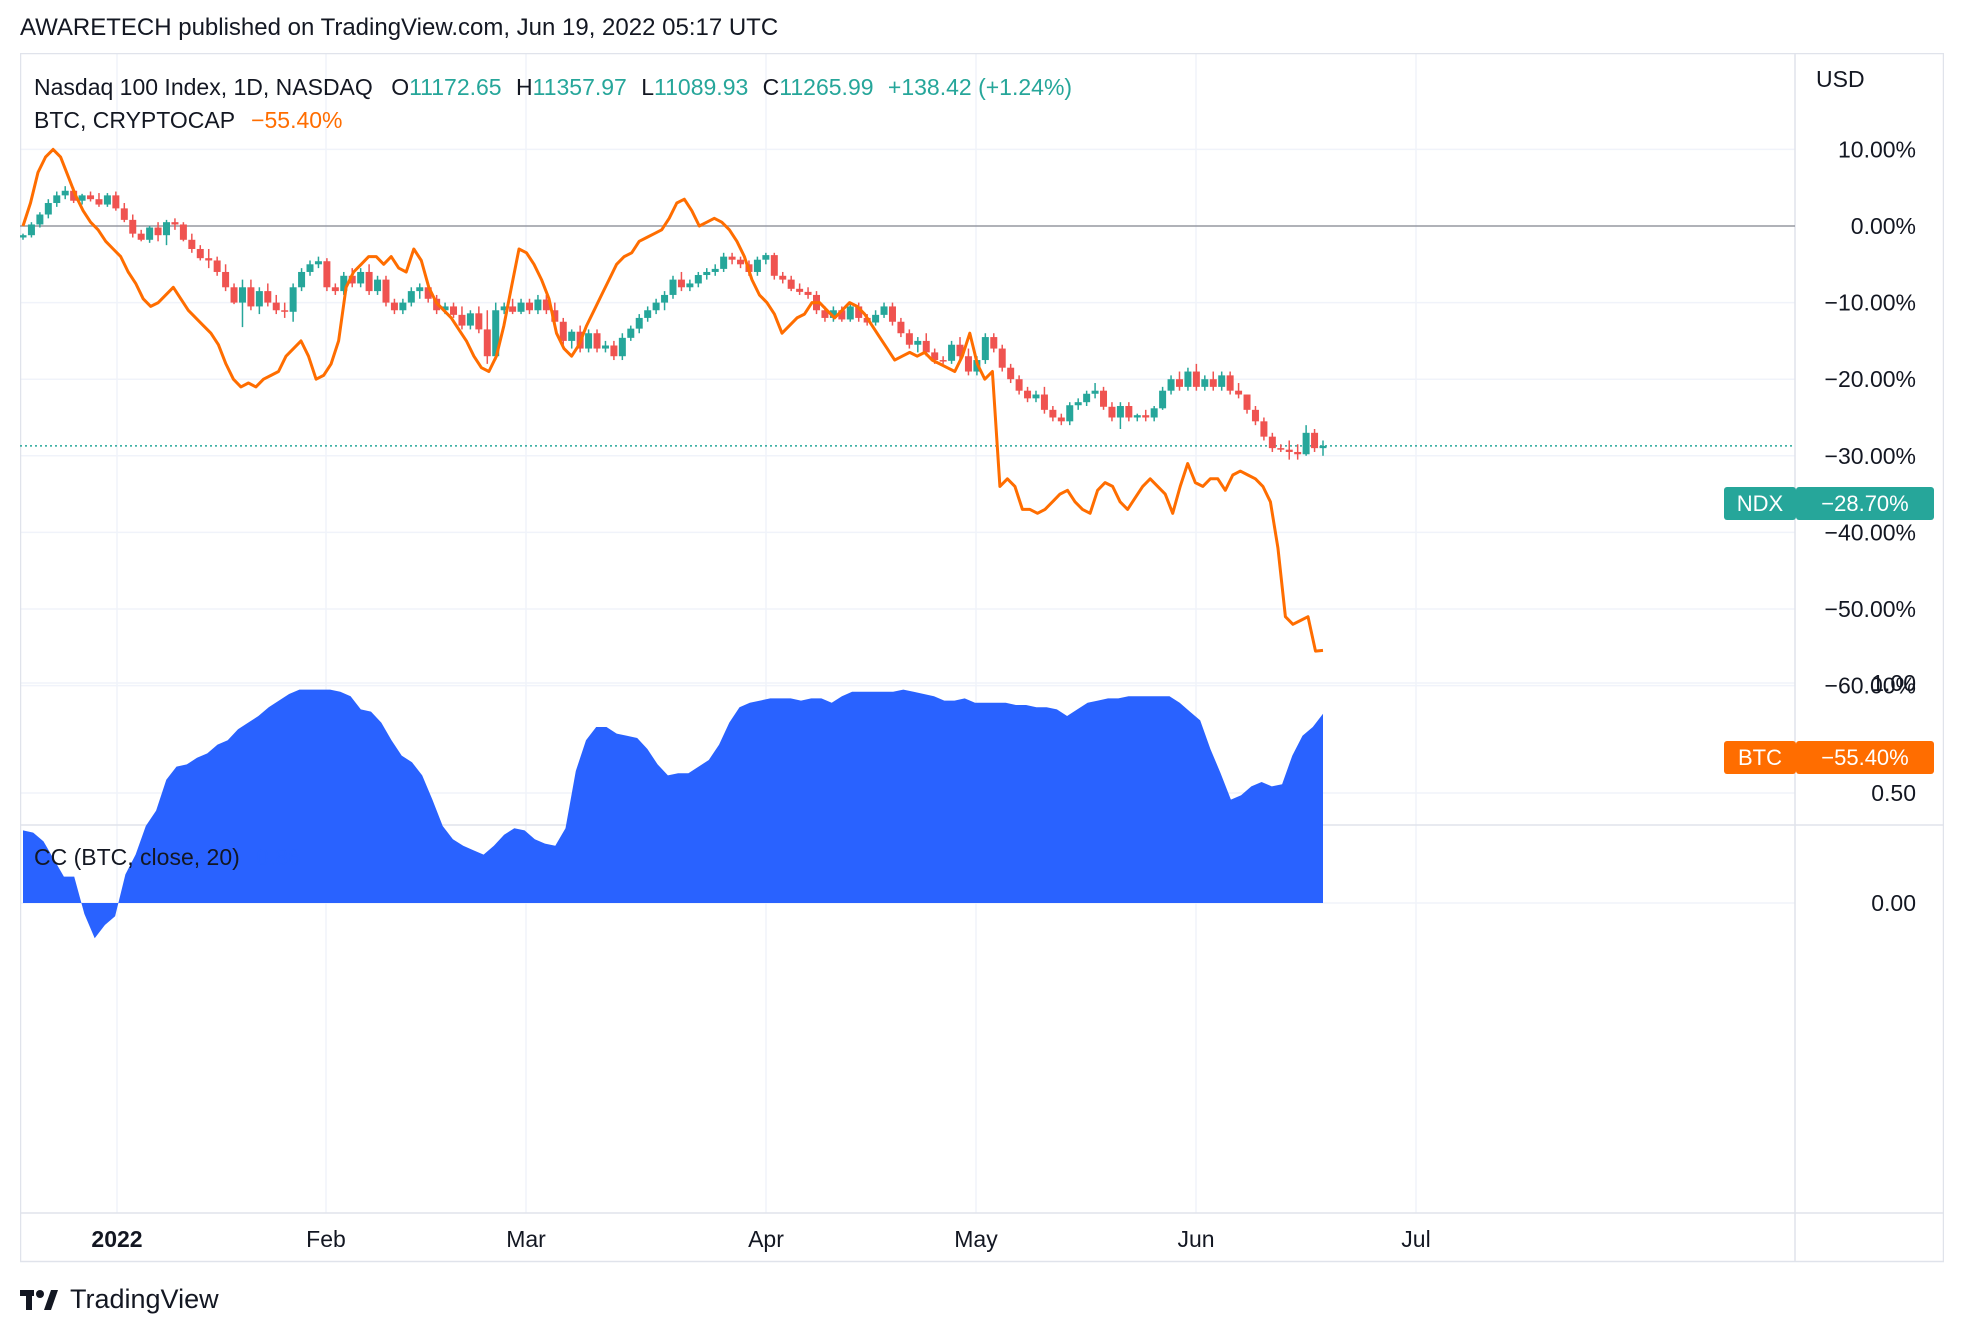 The width and height of the screenshot is (1964, 1336). I want to click on btc-badge-value: −55.40%, so click(1864, 757).